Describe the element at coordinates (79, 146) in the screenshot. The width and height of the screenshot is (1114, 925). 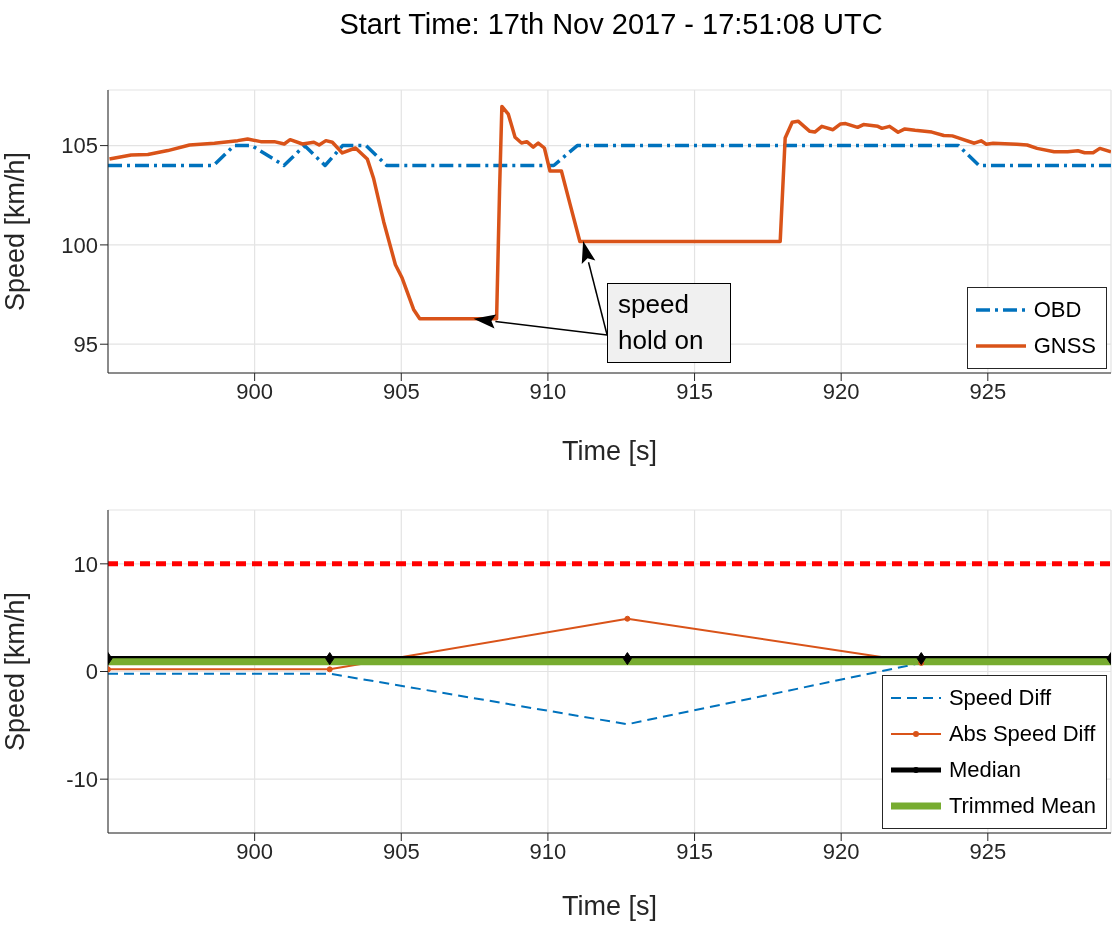
I see `y-tick-label: 105` at that location.